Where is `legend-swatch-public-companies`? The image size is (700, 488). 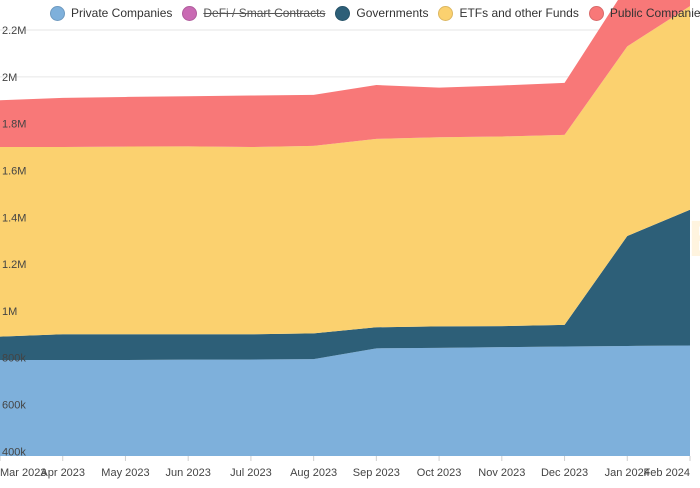
legend-swatch-public-companies is located at coordinates (596, 13).